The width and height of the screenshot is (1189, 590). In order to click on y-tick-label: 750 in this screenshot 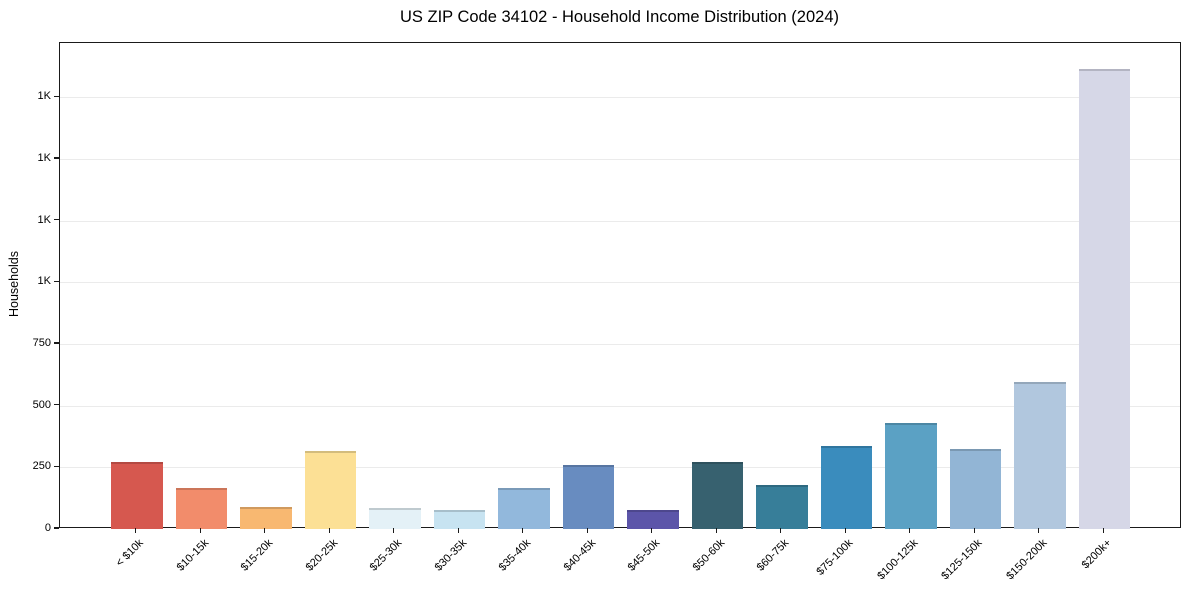, I will do `click(41, 342)`.